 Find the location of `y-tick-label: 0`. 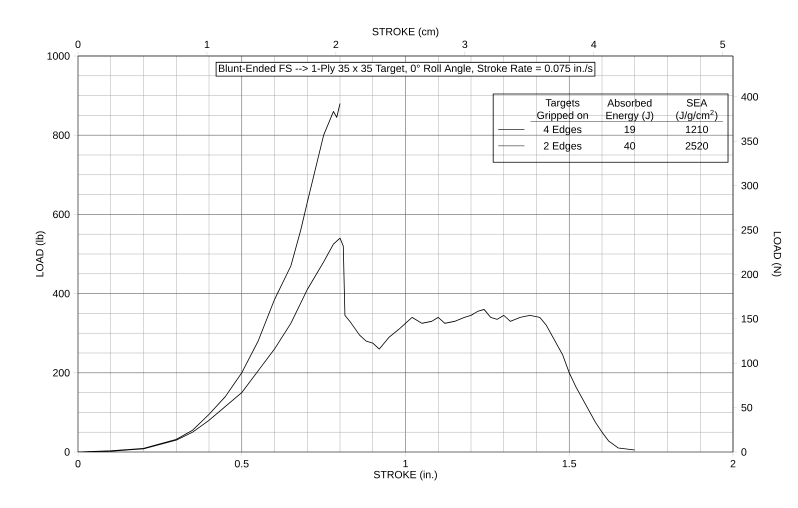

y-tick-label: 0 is located at coordinates (67, 452).